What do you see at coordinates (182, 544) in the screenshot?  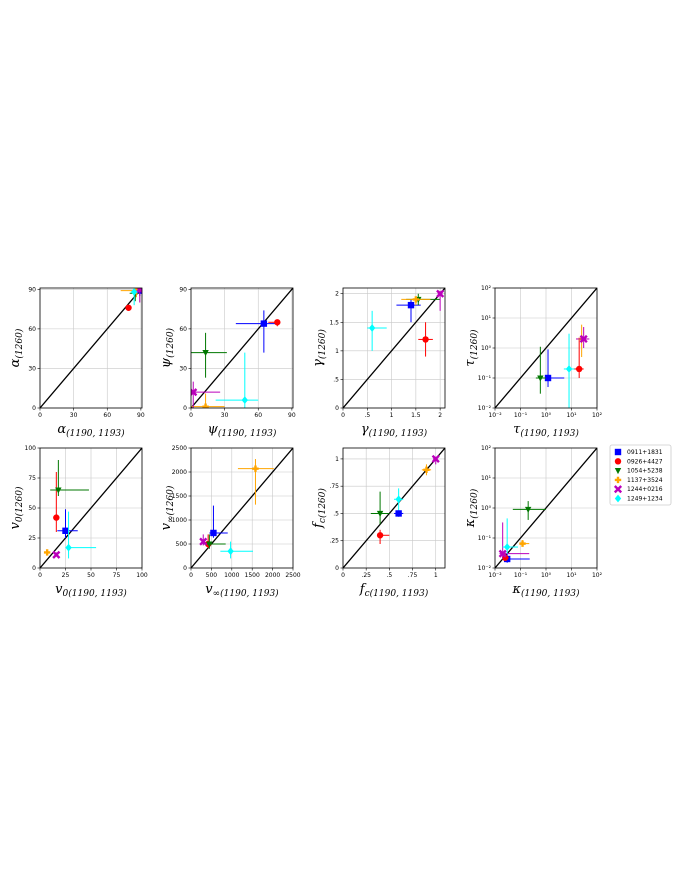 I see `y-tick-label: 500` at bounding box center [182, 544].